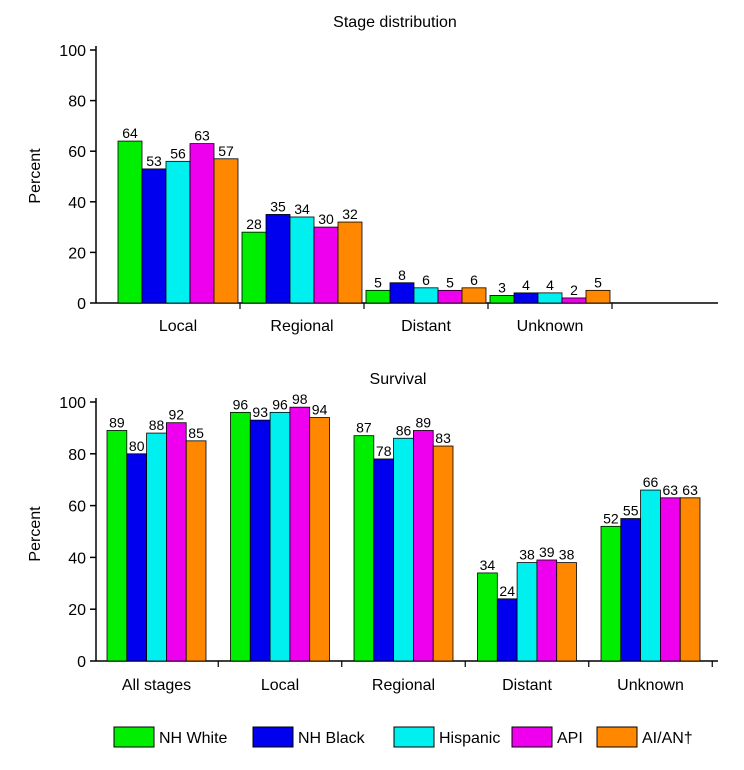 The image size is (744, 770). Describe the element at coordinates (398, 379) in the screenshot. I see `chart-title: Survival` at that location.